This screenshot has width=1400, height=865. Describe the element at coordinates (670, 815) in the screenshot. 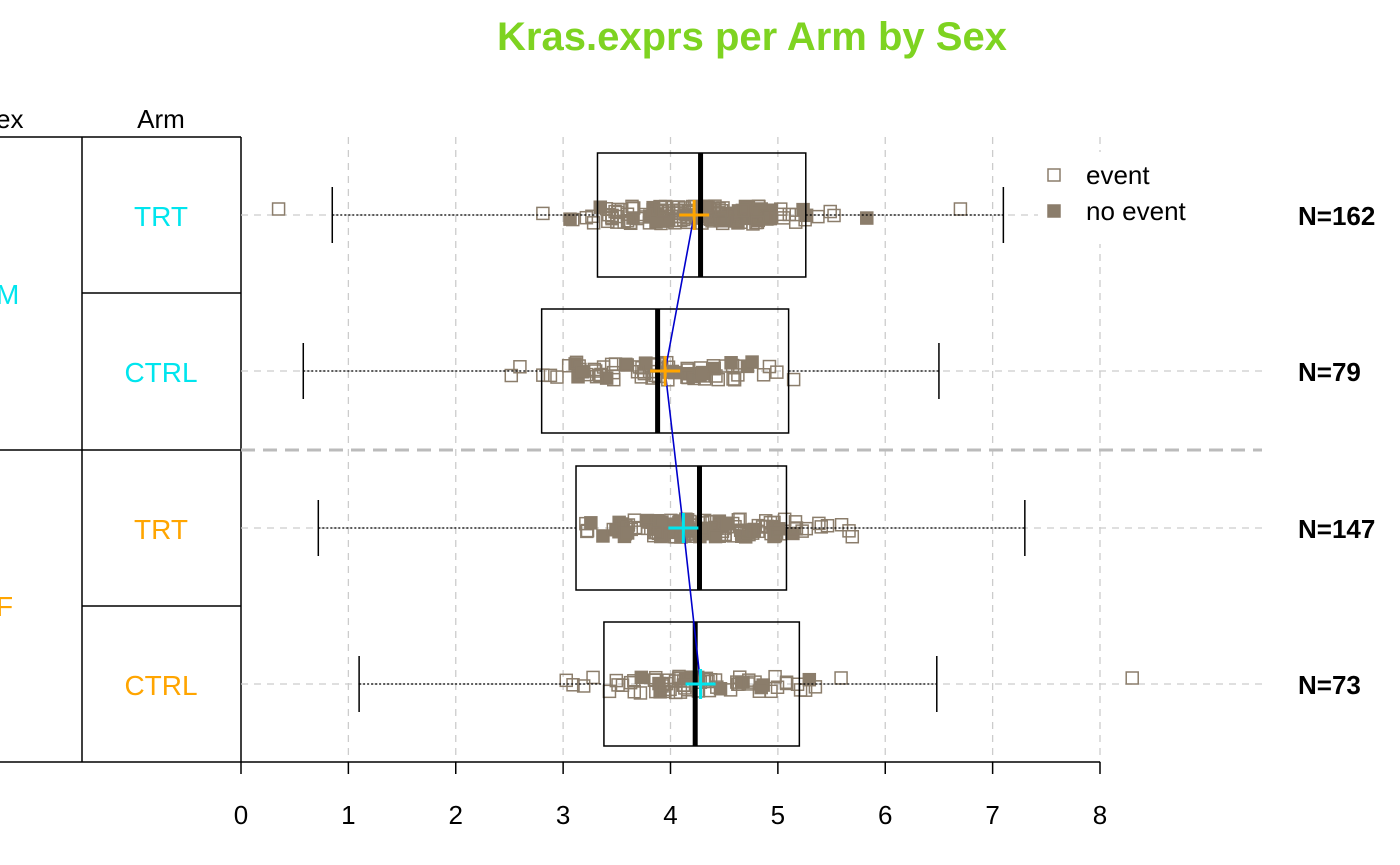

I see `x-tick-label: 4` at that location.